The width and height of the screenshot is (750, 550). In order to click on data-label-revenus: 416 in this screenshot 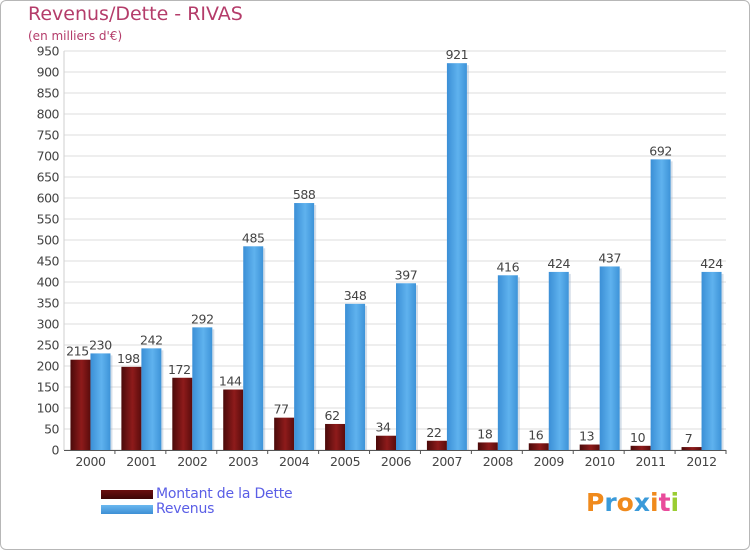, I will do `click(508, 266)`.